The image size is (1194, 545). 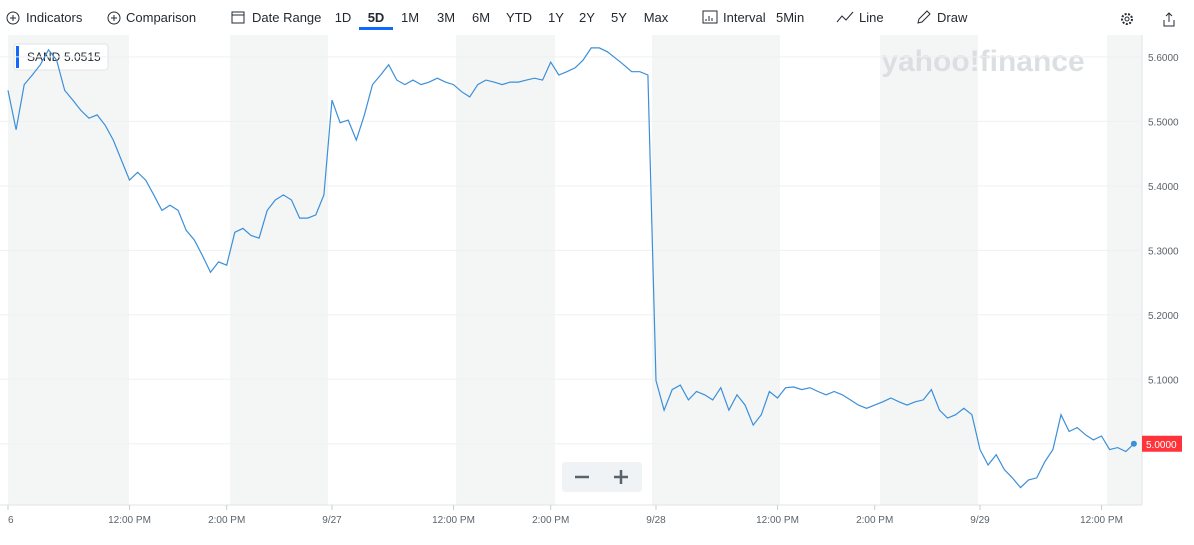 I want to click on last-price-label: 5.0000, so click(x=1161, y=445).